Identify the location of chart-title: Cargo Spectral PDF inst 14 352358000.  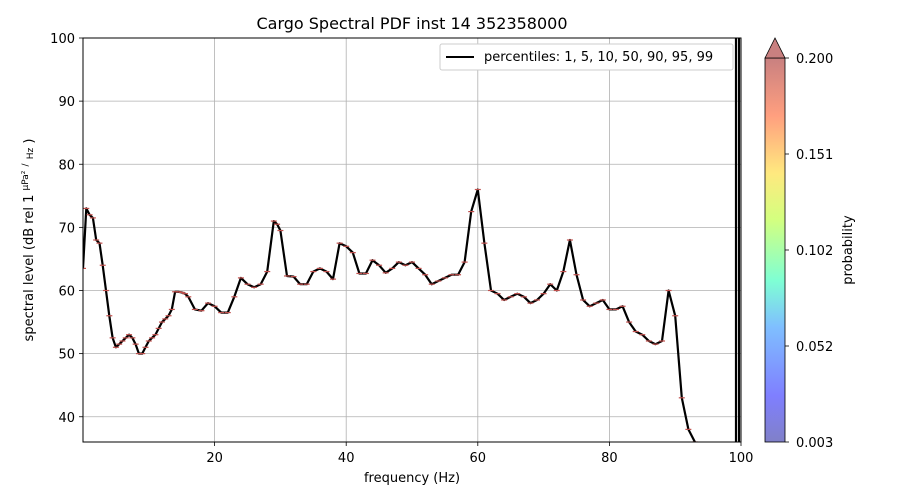
(411, 23).